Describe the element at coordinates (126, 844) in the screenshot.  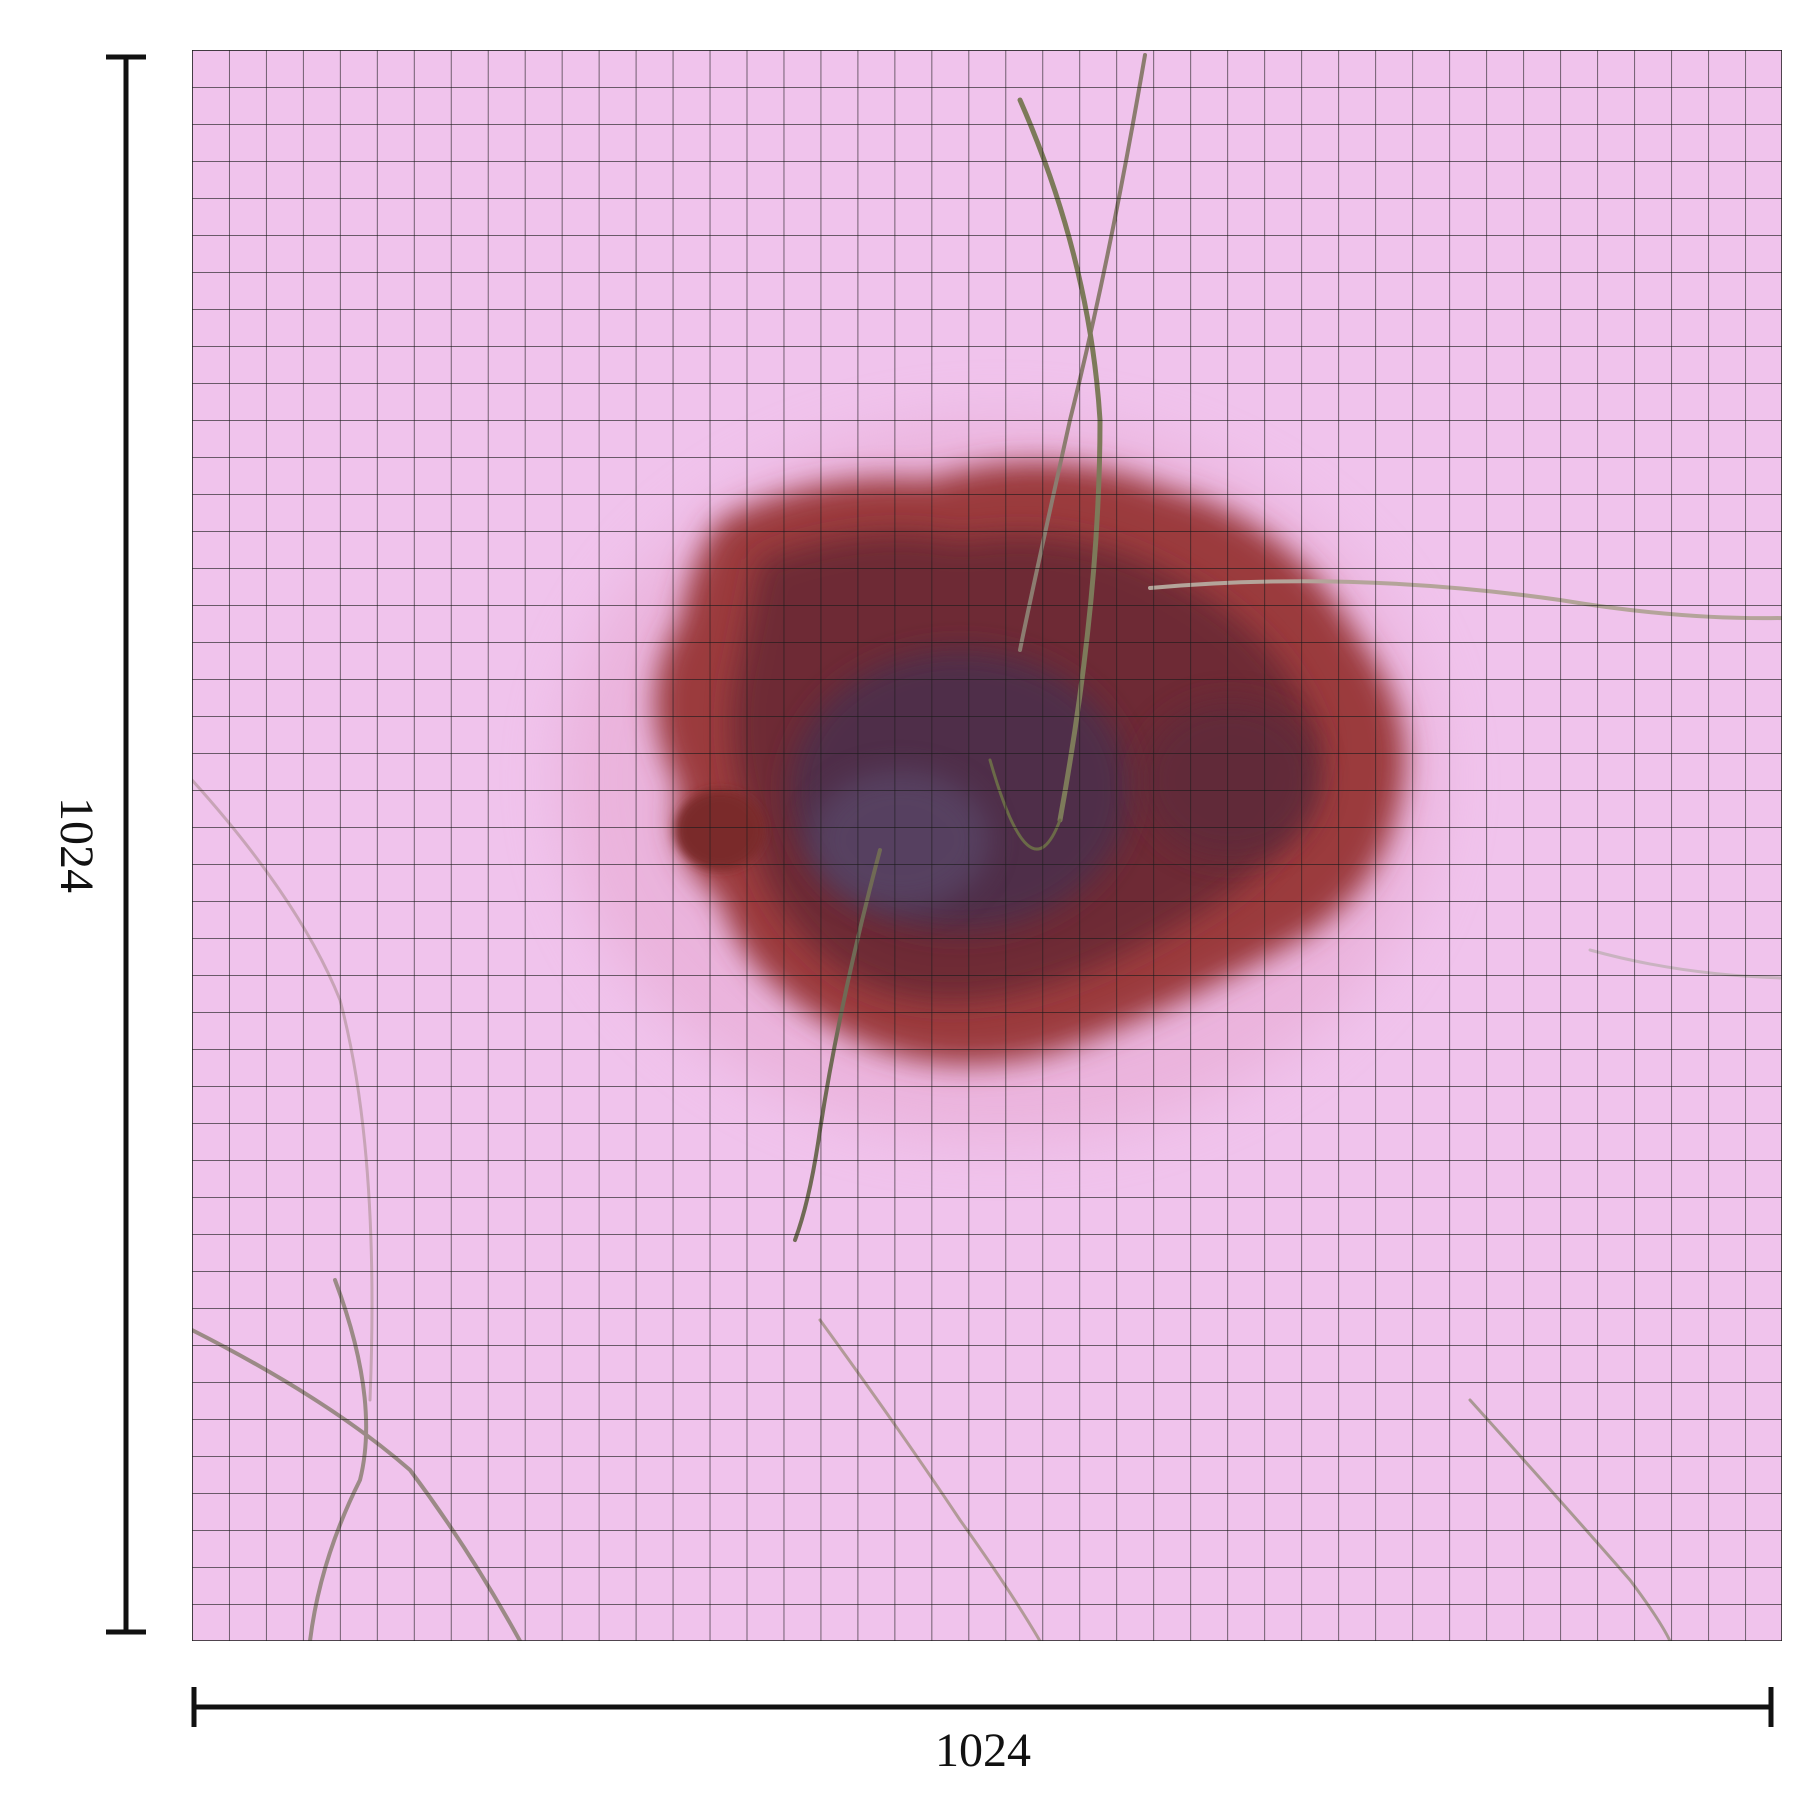
I see `height-dimension` at that location.